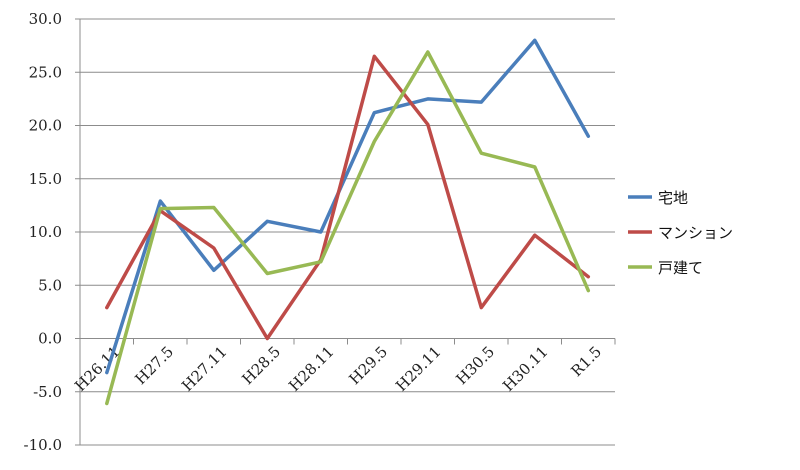  What do you see at coordinates (695, 233) in the screenshot?
I see `legend-label: マンション` at bounding box center [695, 233].